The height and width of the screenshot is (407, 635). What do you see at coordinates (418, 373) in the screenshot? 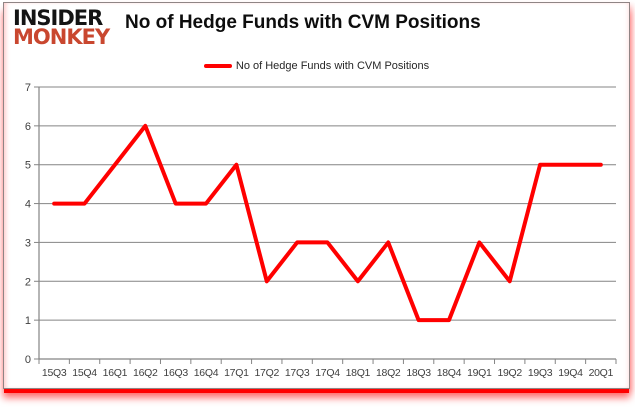
I see `x-axis-label: 18Q3` at bounding box center [418, 373].